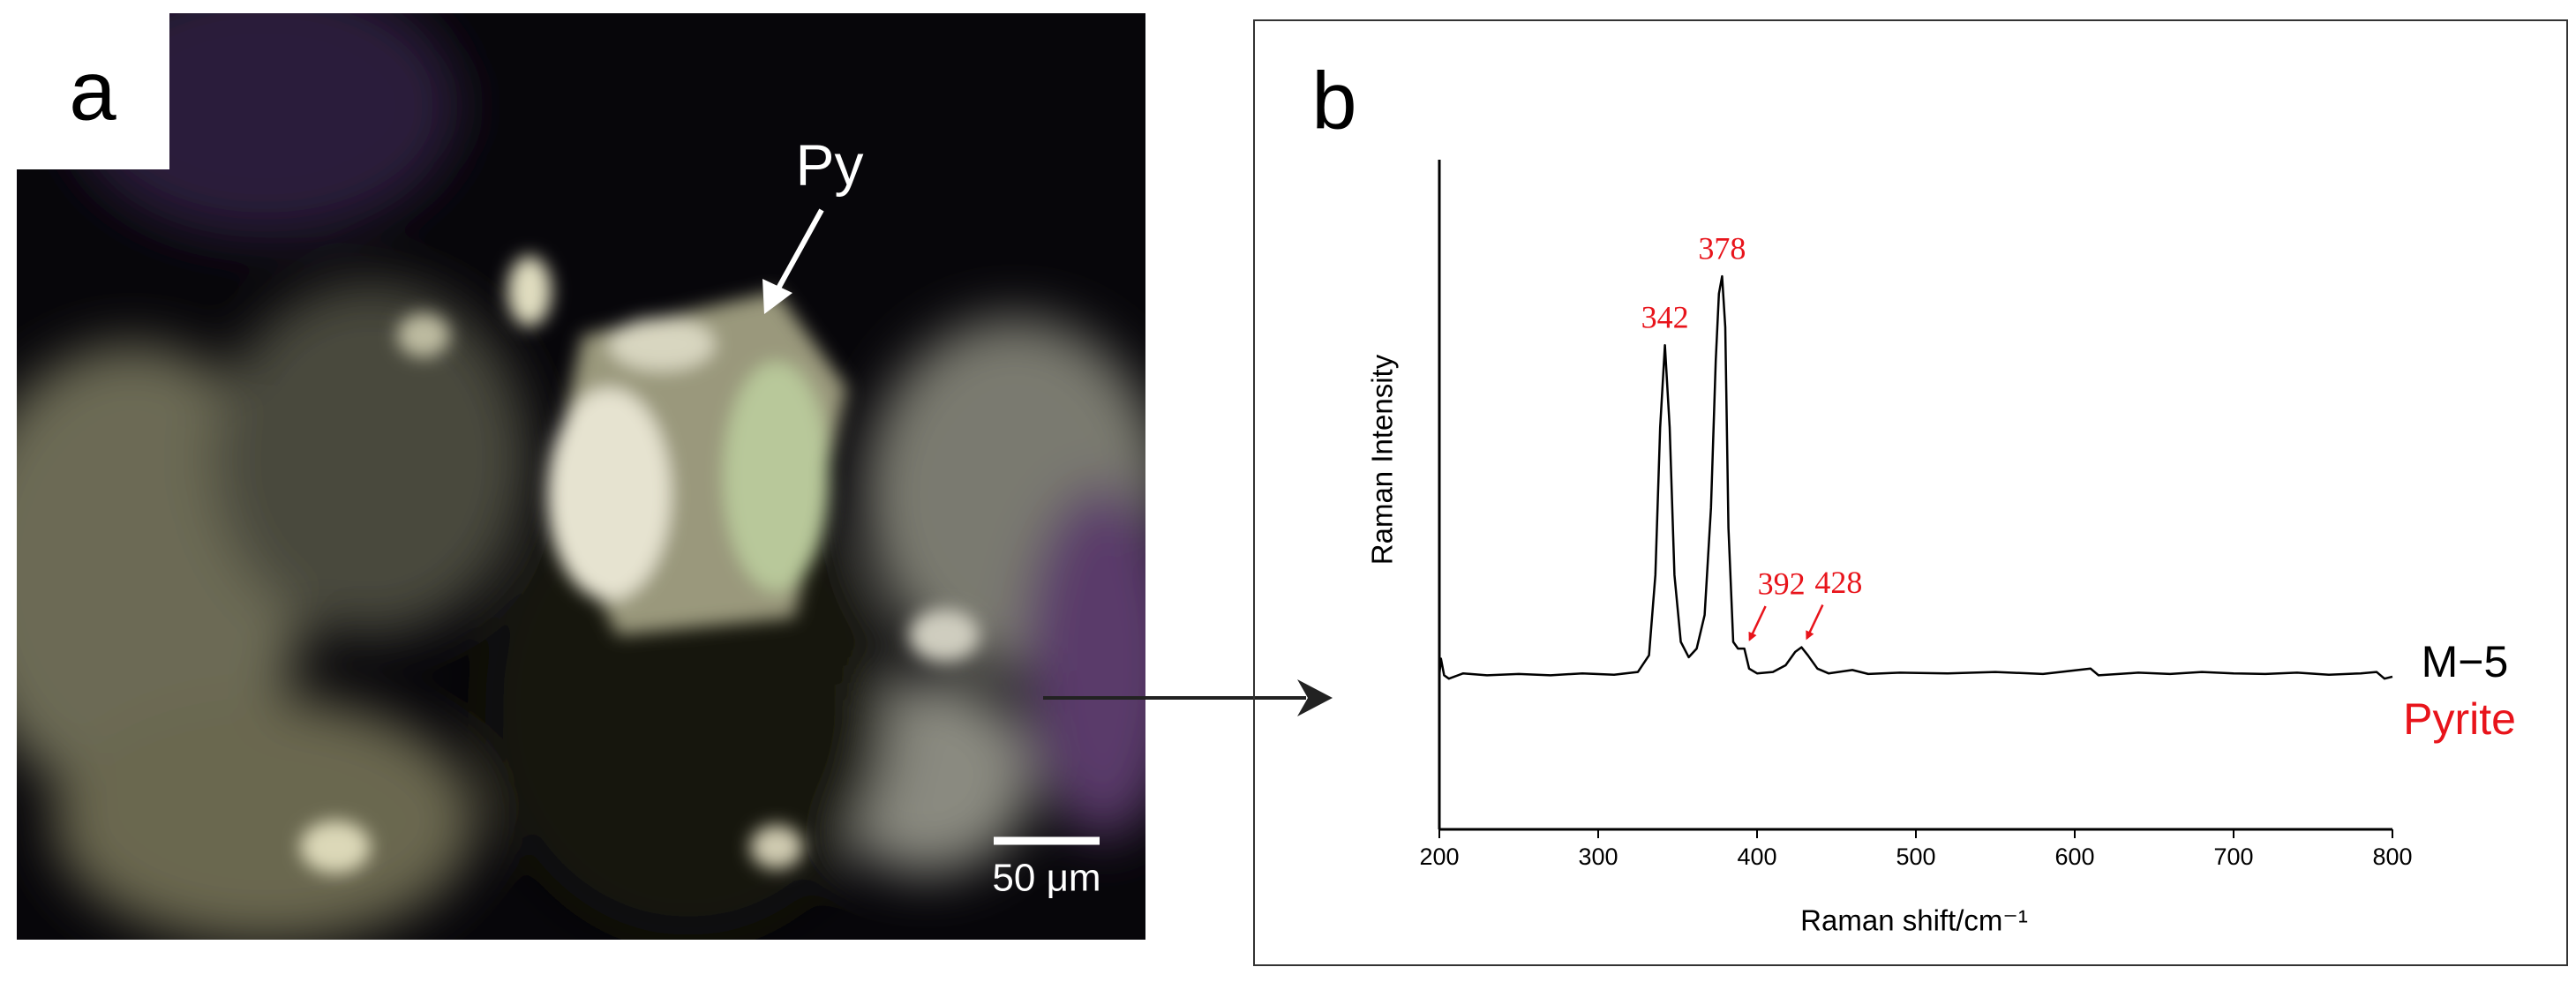 The width and height of the screenshot is (2576, 997). What do you see at coordinates (1598, 856) in the screenshot?
I see `x-tick-label: 300` at bounding box center [1598, 856].